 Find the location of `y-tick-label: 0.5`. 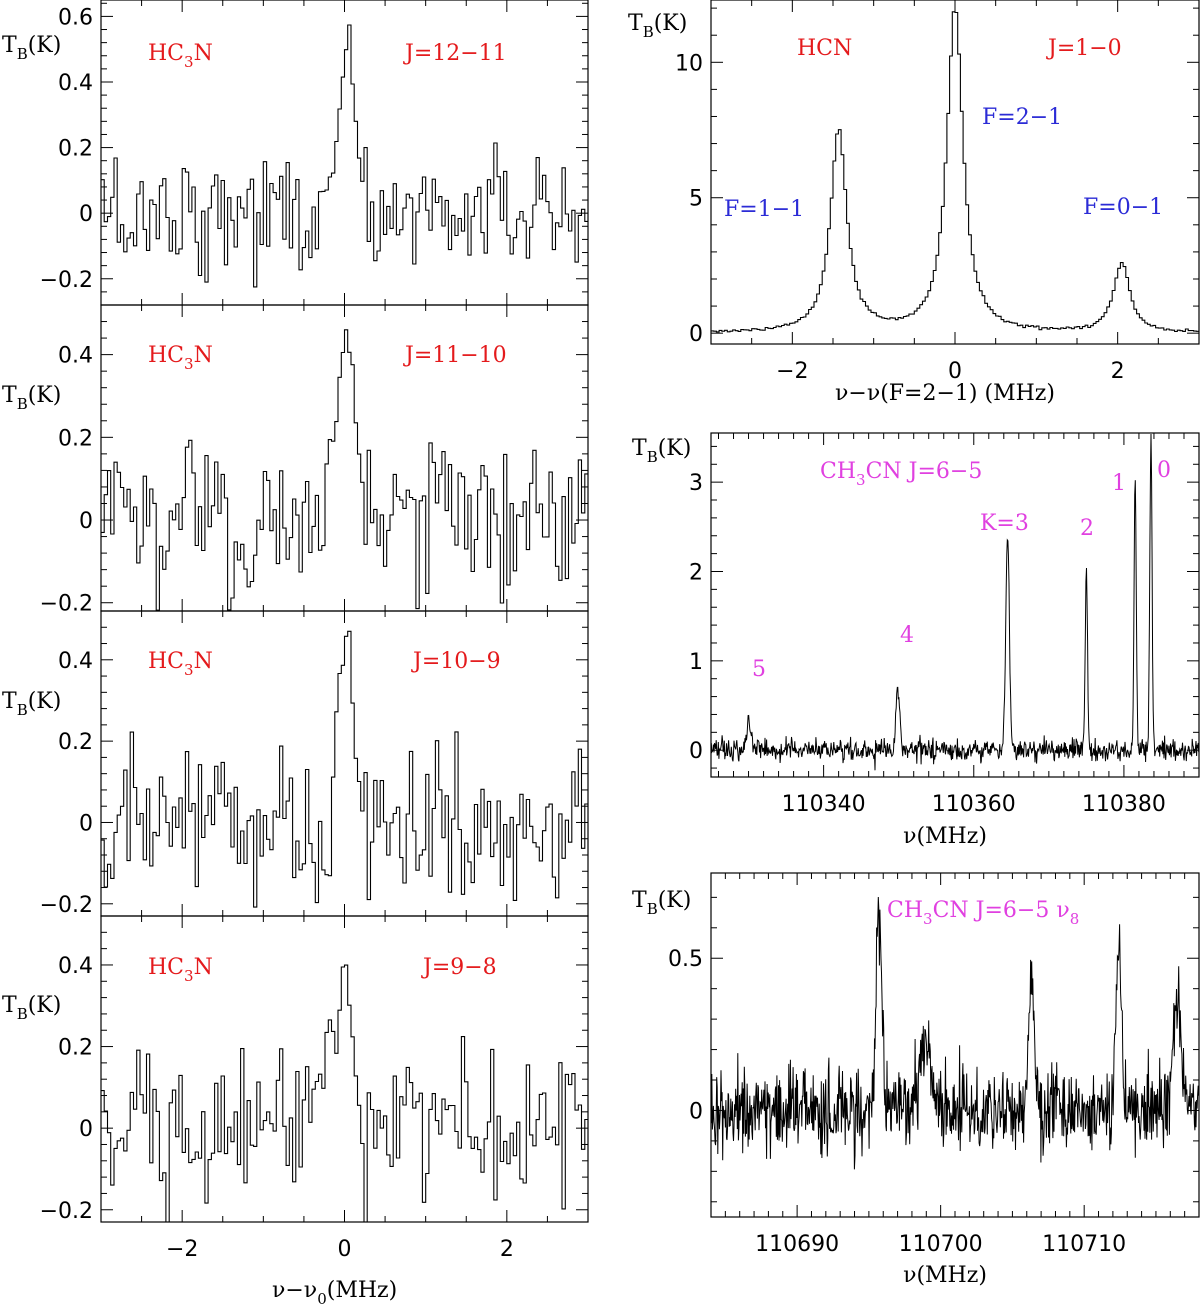

y-tick-label: 0.5 is located at coordinates (685, 959).